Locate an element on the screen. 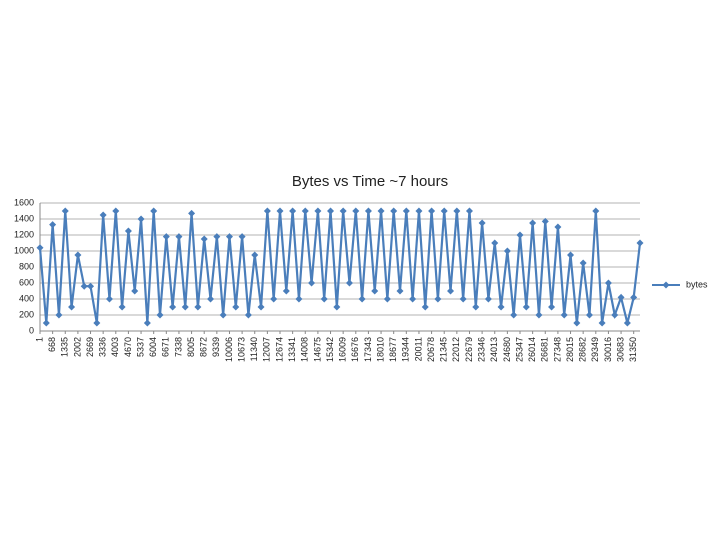  x-tick-label: 18677 is located at coordinates (393, 349).